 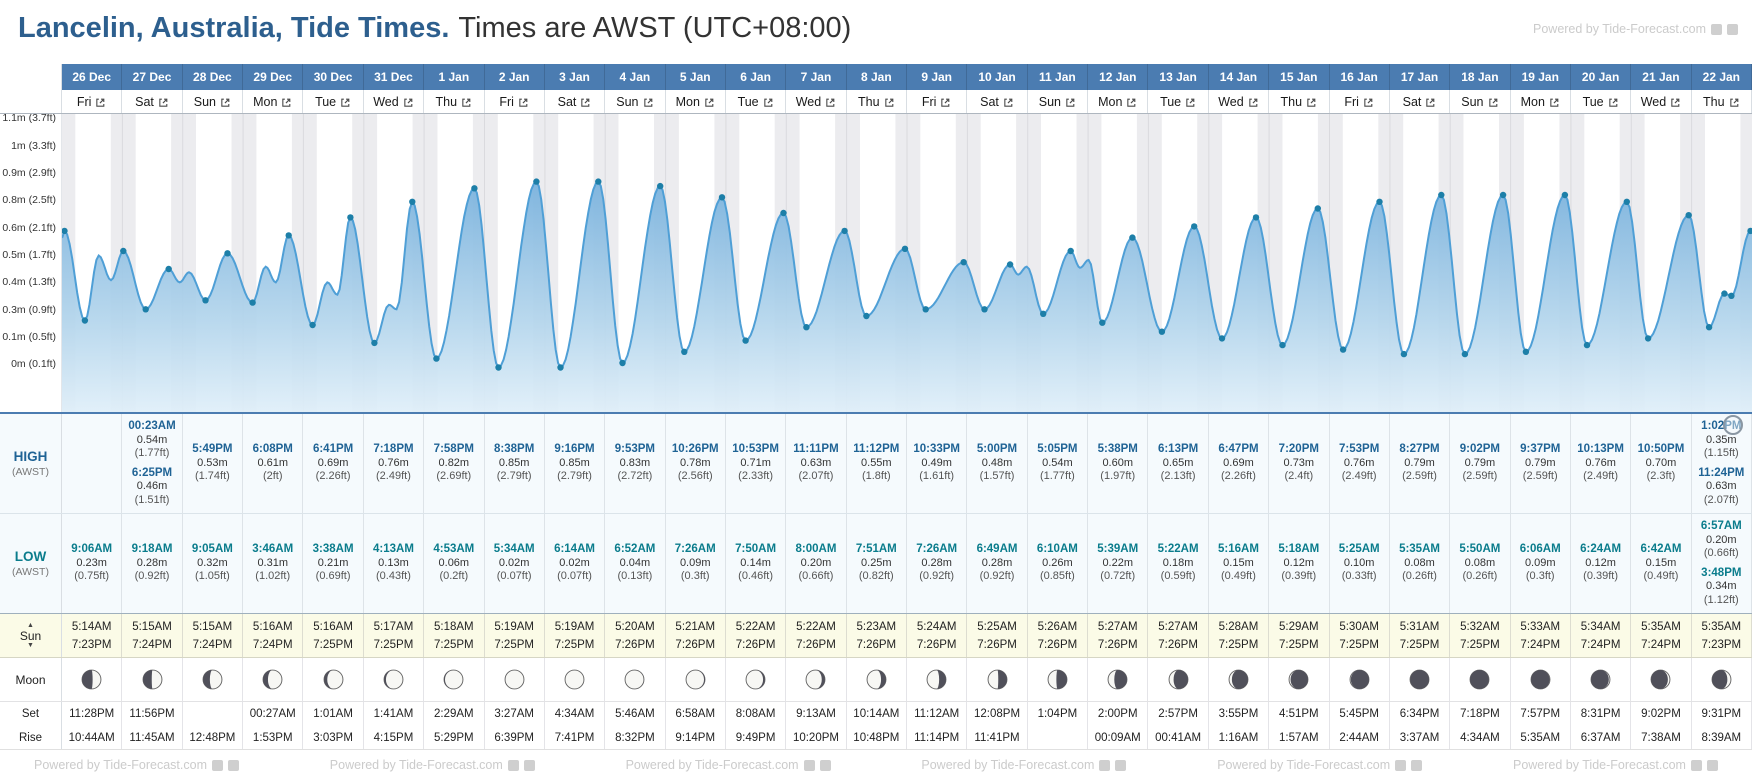 What do you see at coordinates (1118, 714) in the screenshot?
I see `moonset-time: 2:00PM` at bounding box center [1118, 714].